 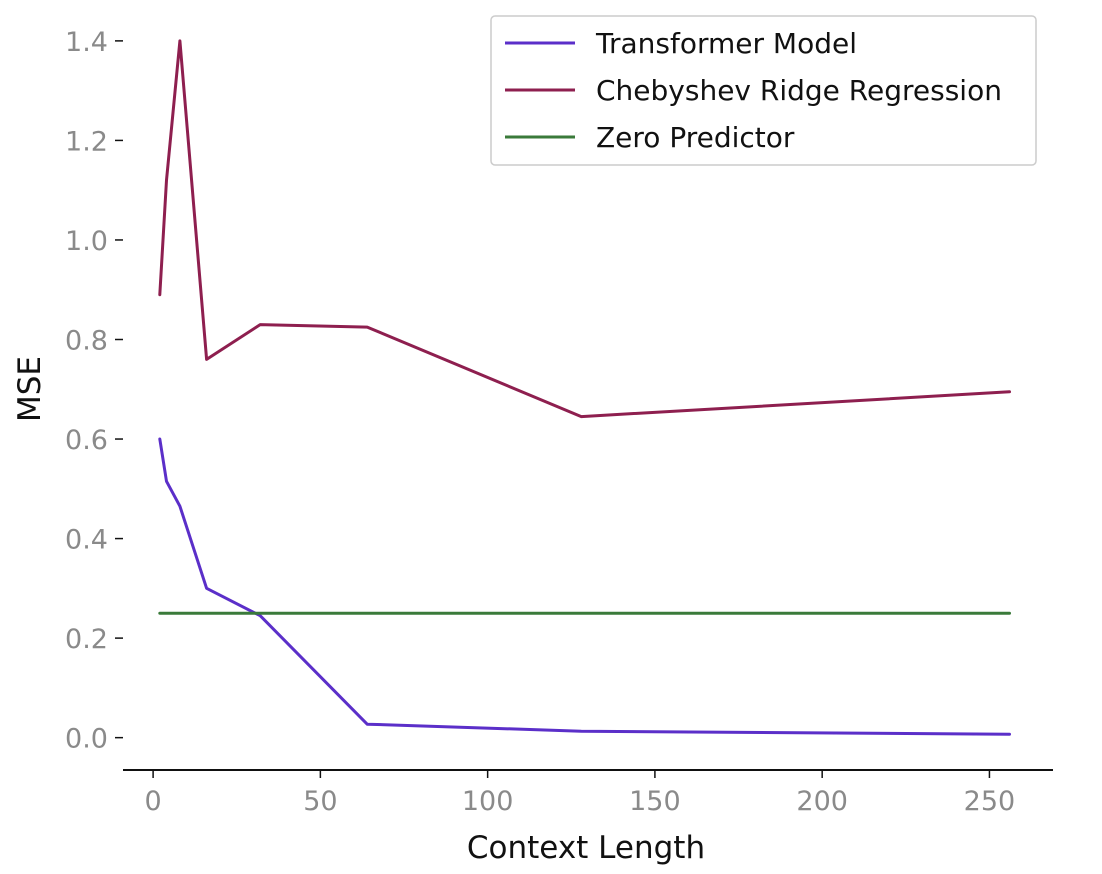 I want to click on x-tick-label: 200, so click(x=822, y=801).